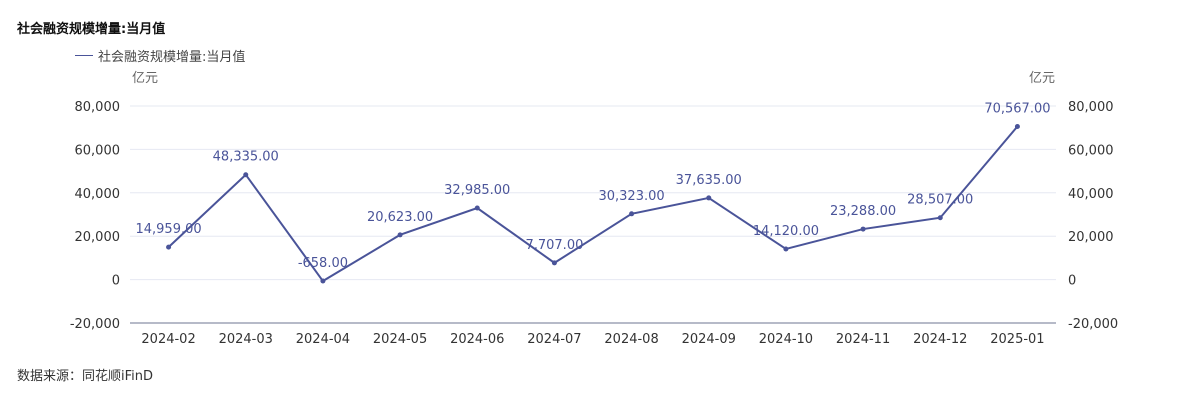 This screenshot has height=400, width=1186. I want to click on y-tick-label-right: -20,000, so click(1093, 324).